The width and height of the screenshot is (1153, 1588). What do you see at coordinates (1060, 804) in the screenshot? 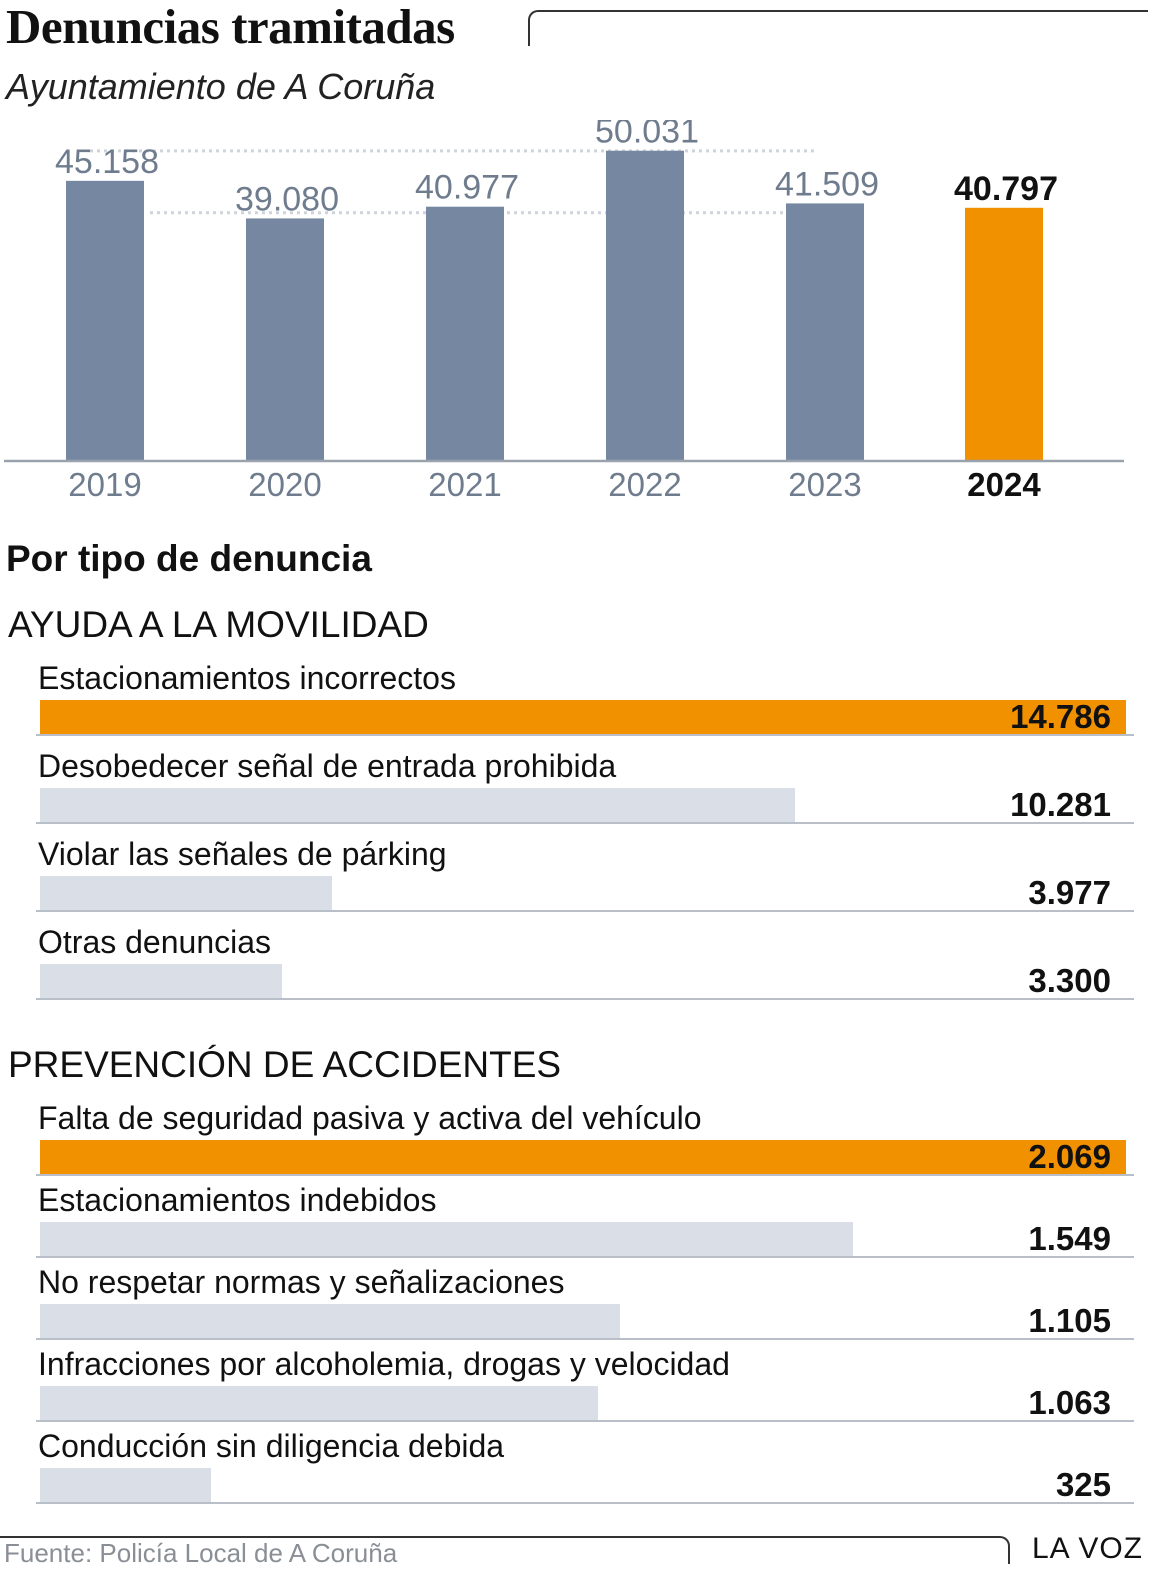
I see `row-value: 10.281` at bounding box center [1060, 804].